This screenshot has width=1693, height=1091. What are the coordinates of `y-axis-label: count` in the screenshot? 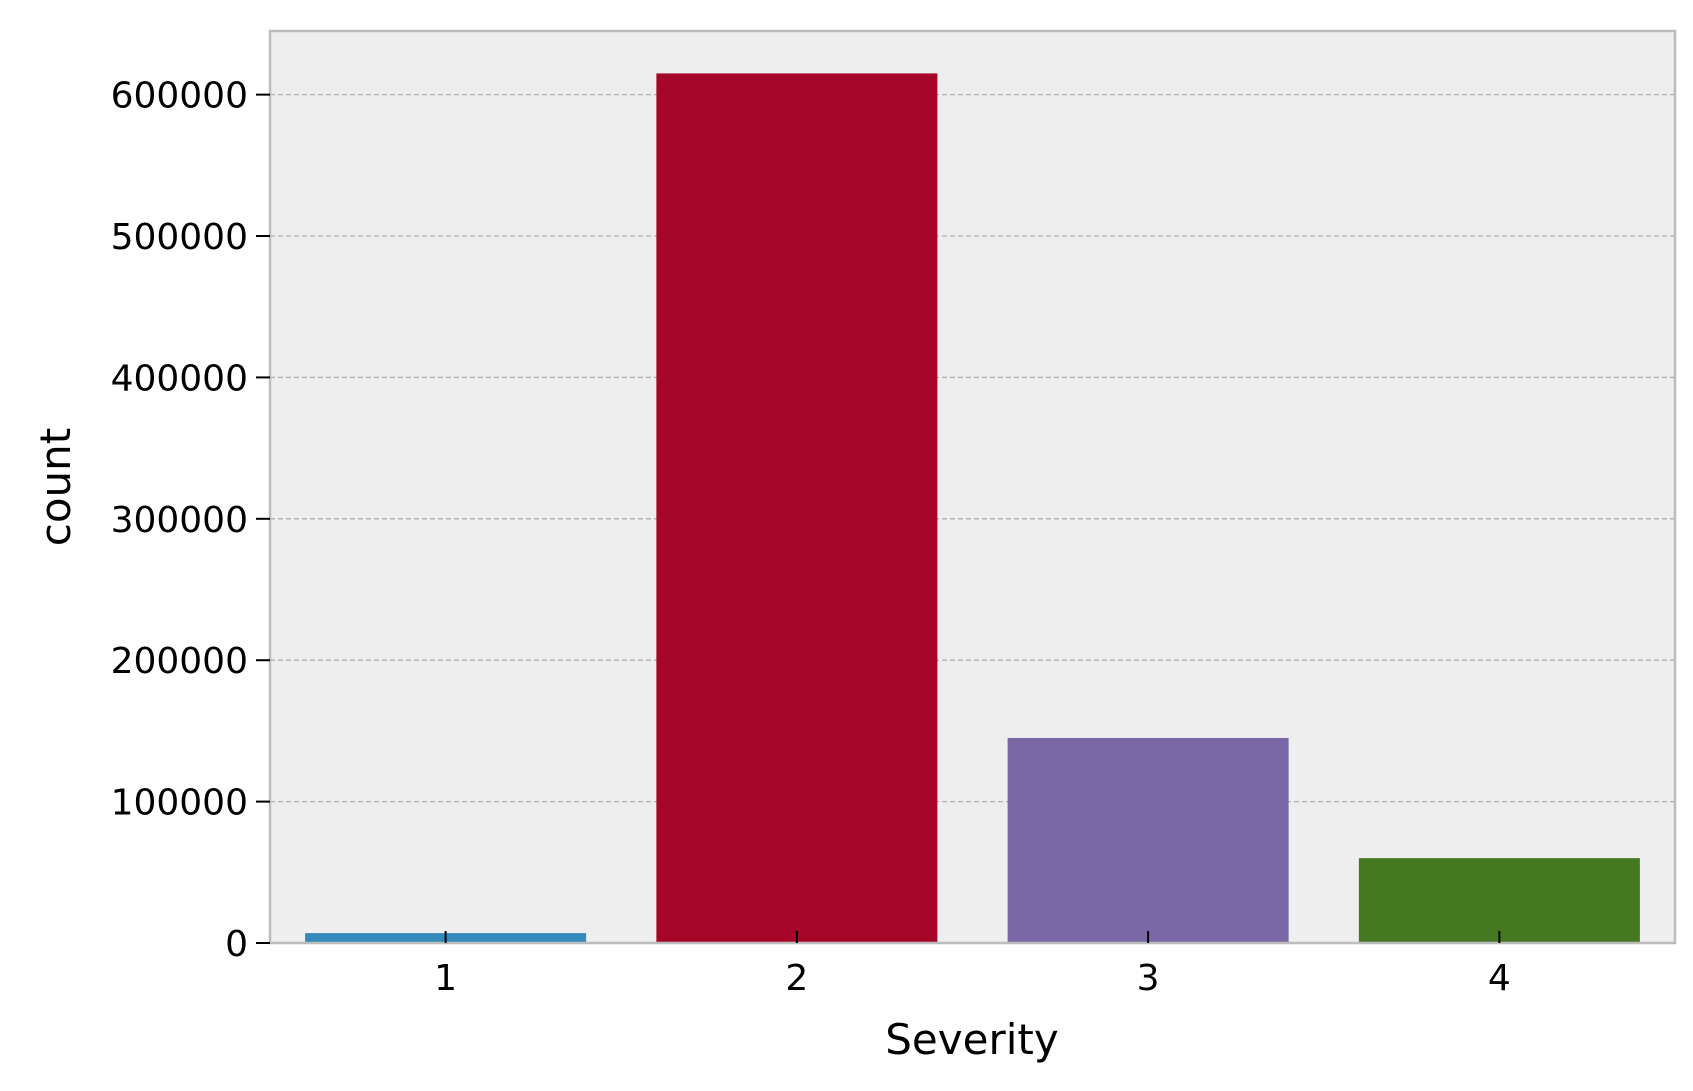 It's located at (55, 487).